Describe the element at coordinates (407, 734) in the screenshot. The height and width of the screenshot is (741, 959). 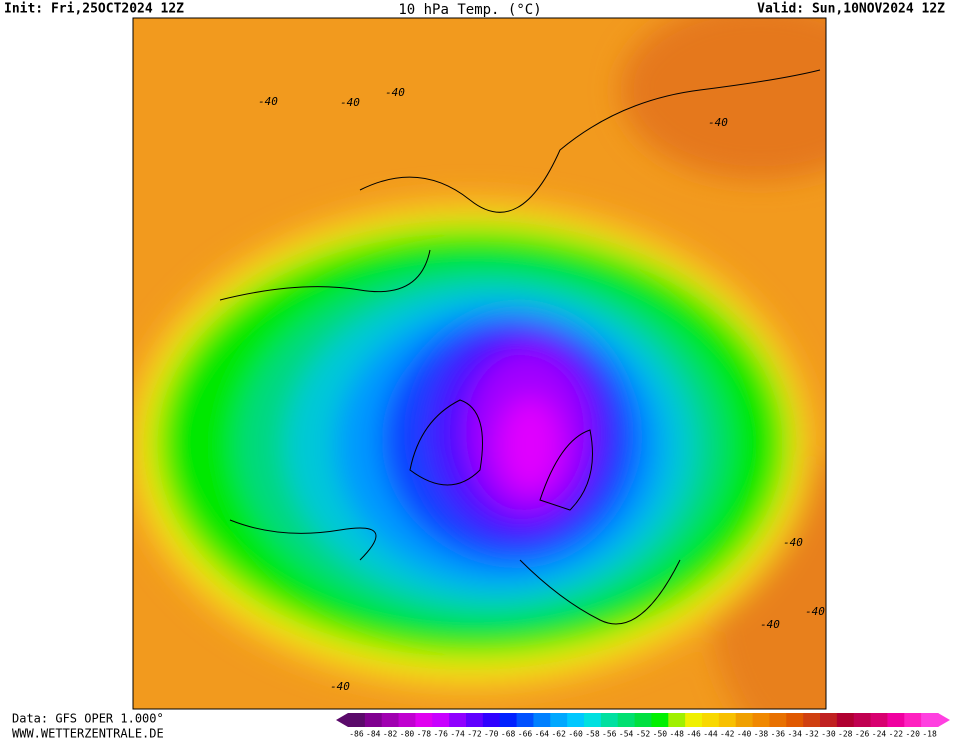
I see `colorbar-label: -80` at that location.